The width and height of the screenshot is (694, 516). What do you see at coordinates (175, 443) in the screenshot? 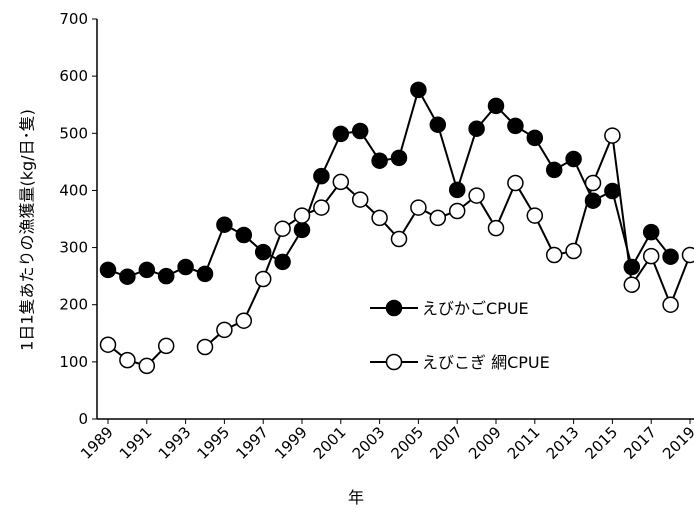
I see `x-tick-label: 1993` at bounding box center [175, 443].